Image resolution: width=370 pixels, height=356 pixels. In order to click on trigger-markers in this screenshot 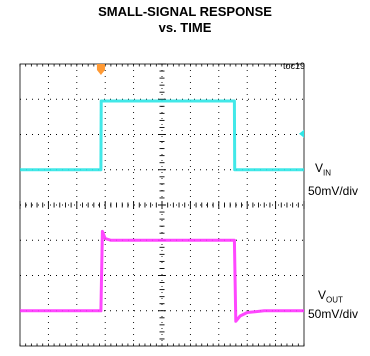, I will do `click(200, 101)`.